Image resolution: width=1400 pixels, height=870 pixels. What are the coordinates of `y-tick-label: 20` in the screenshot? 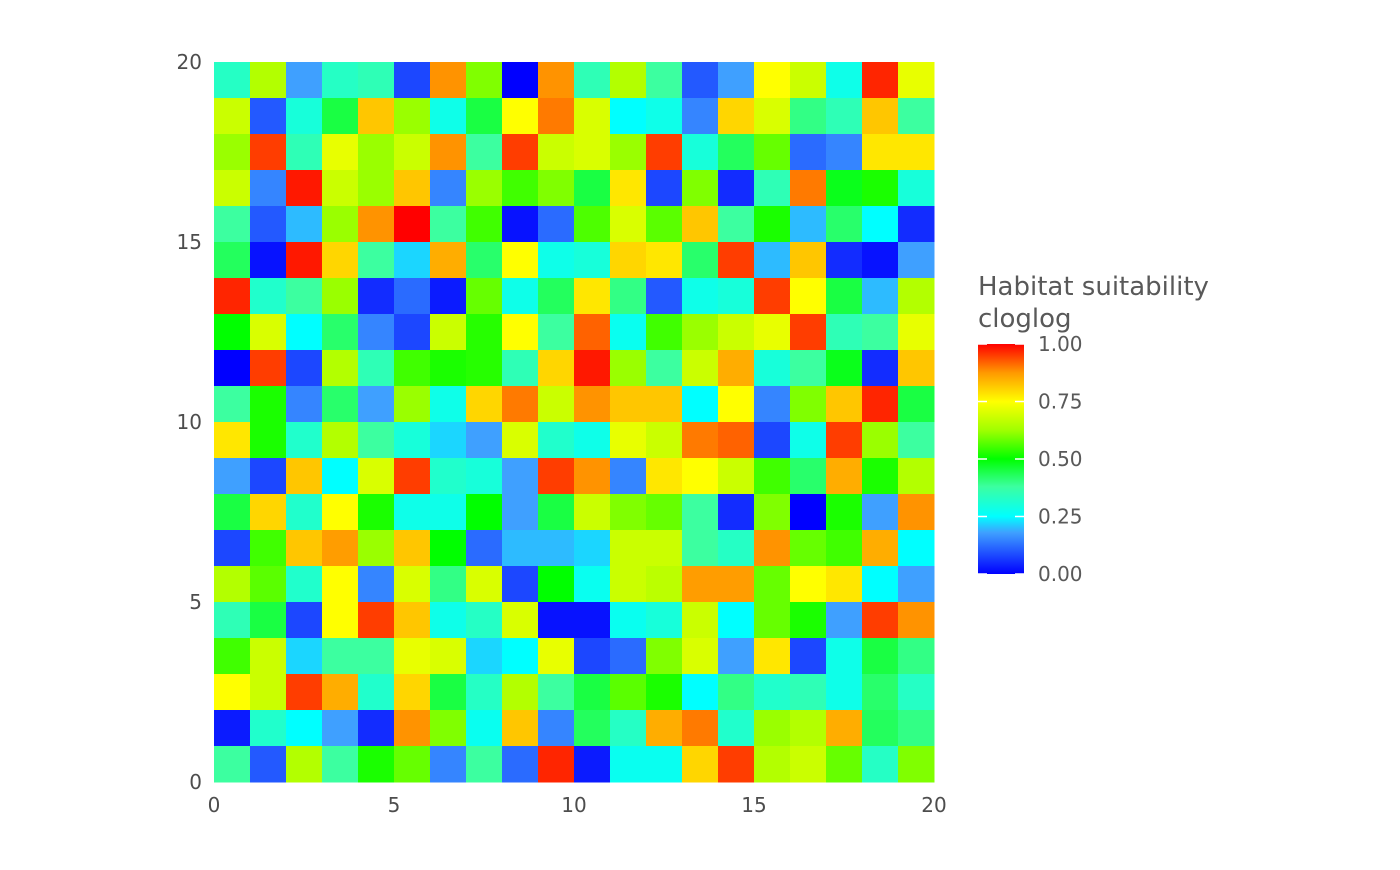 It's located at (189, 62).